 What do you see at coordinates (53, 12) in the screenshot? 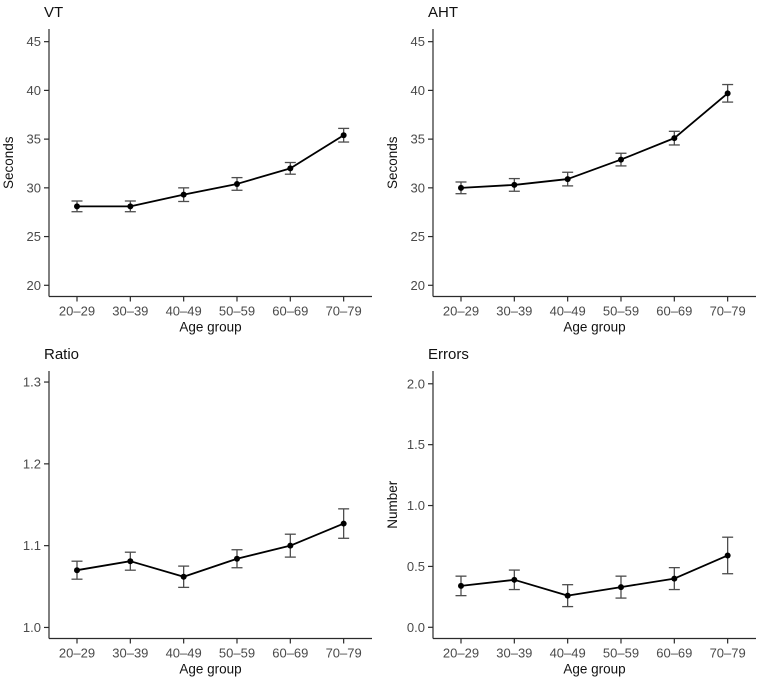
I see `panel-title: VT` at bounding box center [53, 12].